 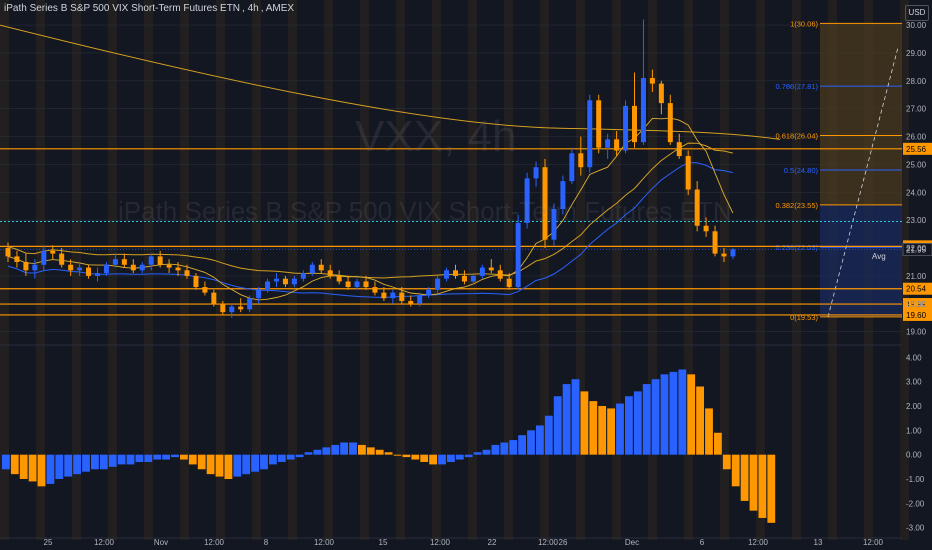 I want to click on osc-tick-label: -3.00, so click(x=915, y=528).